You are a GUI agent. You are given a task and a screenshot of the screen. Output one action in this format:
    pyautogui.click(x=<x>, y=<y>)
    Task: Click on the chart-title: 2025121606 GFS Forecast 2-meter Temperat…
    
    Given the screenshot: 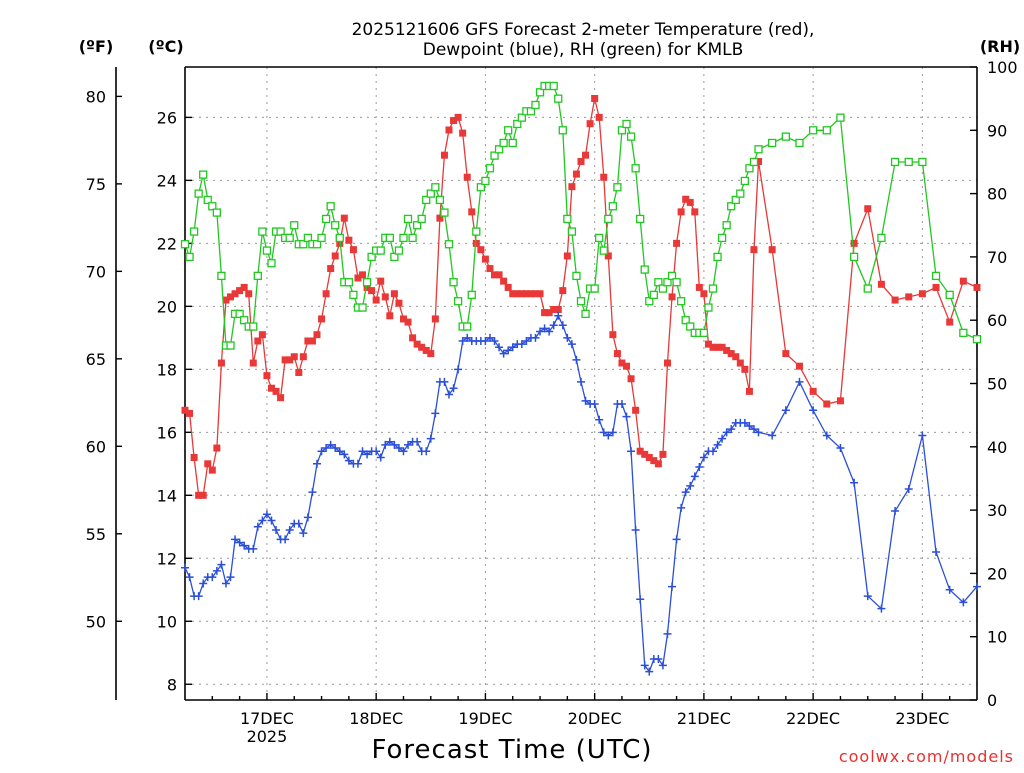 What is the action you would take?
    pyautogui.click(x=583, y=40)
    